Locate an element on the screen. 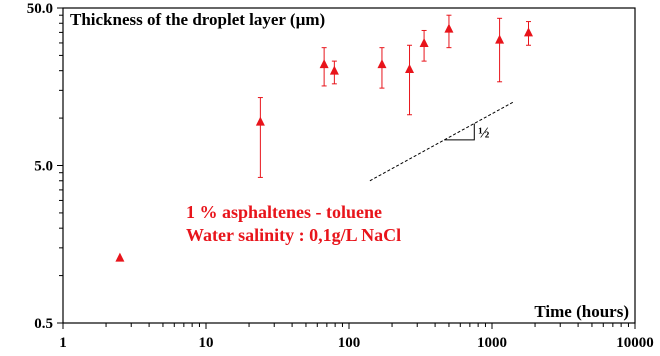  y-axis: 0.5 5.0 50.0 is located at coordinates (45, 166).